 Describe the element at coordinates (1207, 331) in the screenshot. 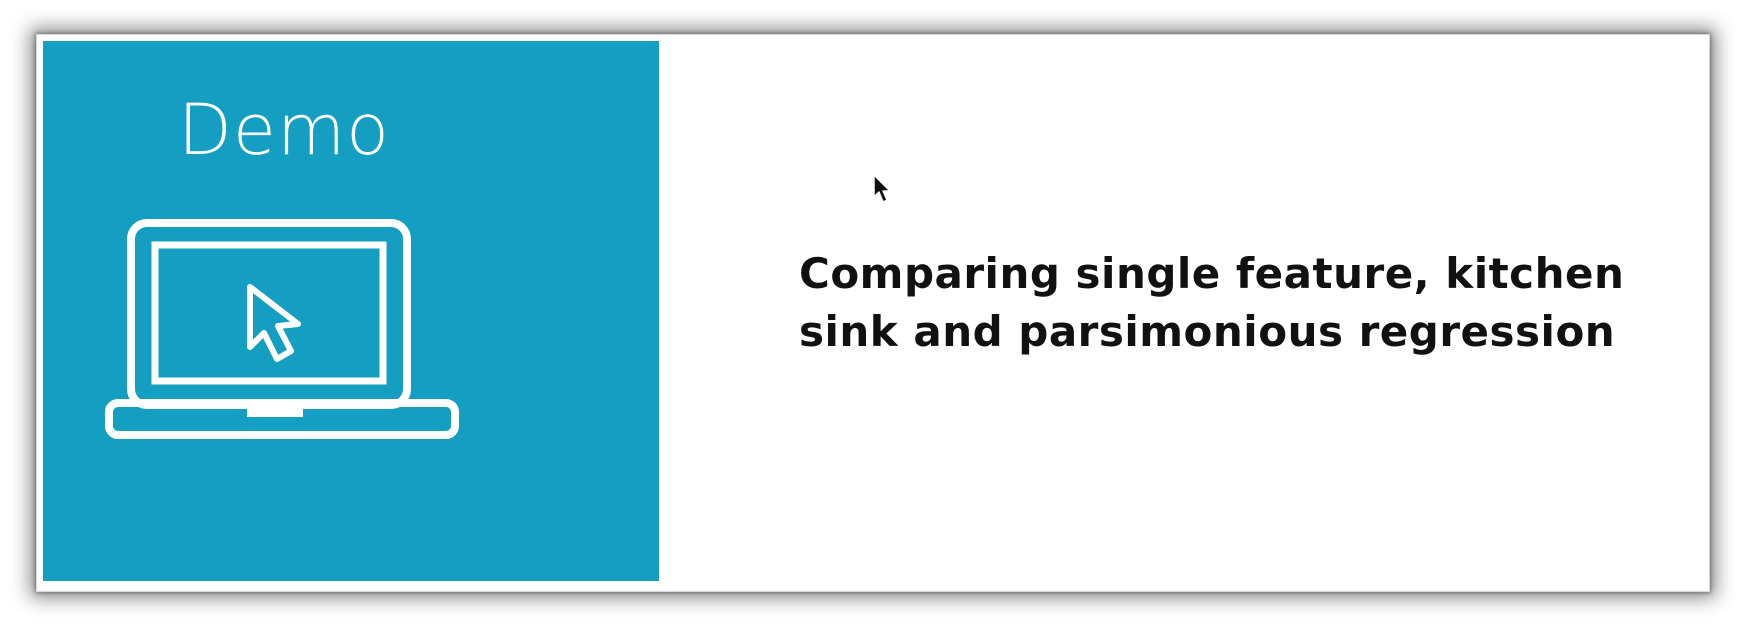

I see `slide-heading-line-2: sink and parsimonious regression` at that location.